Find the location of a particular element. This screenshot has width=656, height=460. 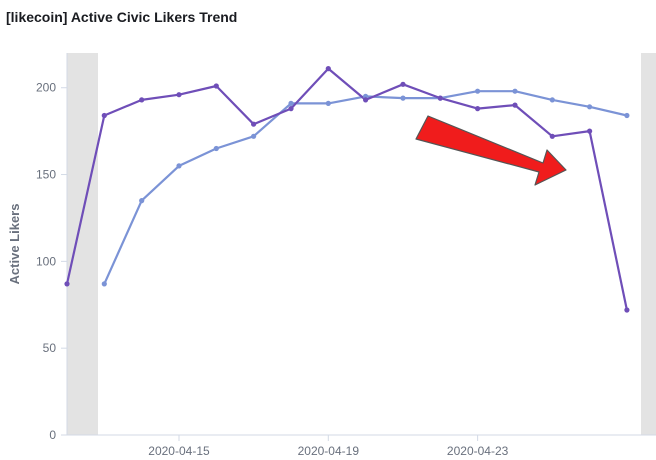

x-tick-label: 2020-04-23 is located at coordinates (478, 451).